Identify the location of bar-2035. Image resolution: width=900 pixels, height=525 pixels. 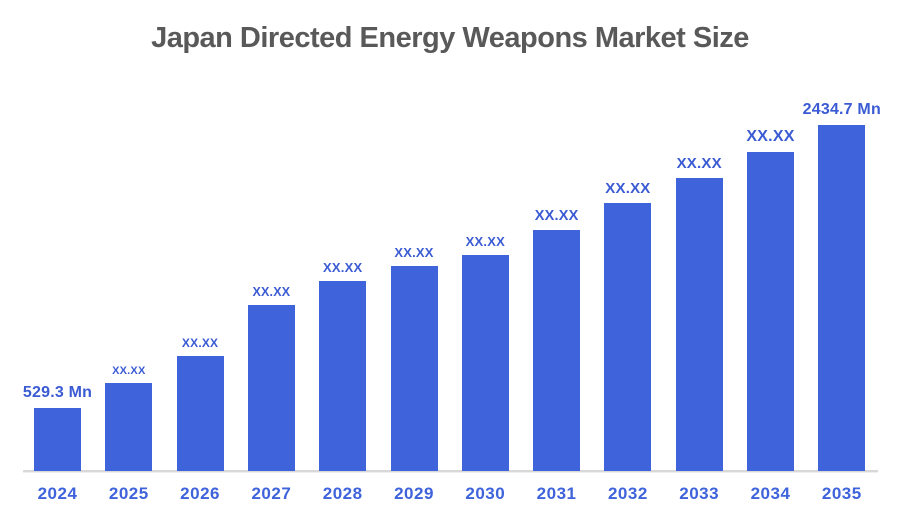
(842, 298).